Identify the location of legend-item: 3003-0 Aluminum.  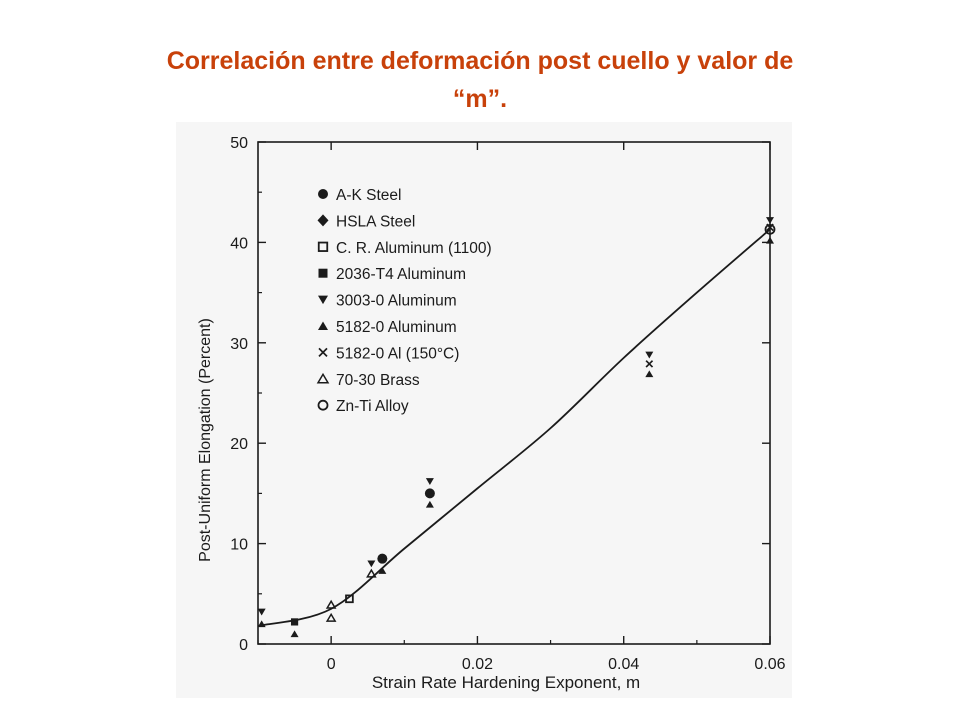
(387, 301).